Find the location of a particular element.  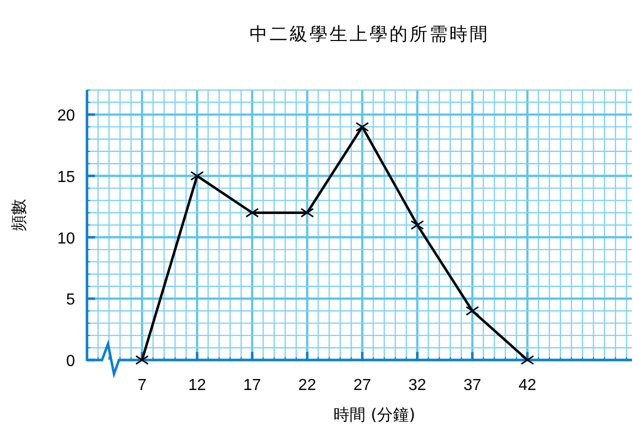

x-axis-title: 時間 (分鐘) is located at coordinates (375, 414).